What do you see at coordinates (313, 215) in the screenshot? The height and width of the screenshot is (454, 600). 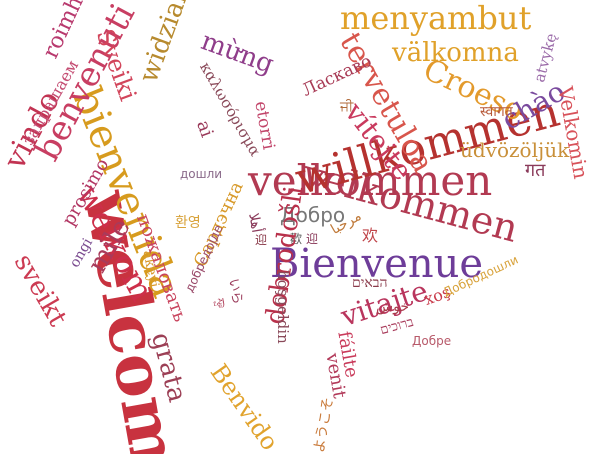 I see `word-dobro: Добро` at bounding box center [313, 215].